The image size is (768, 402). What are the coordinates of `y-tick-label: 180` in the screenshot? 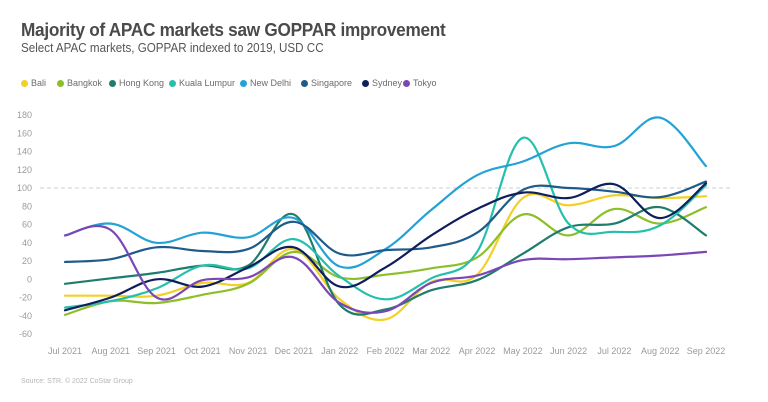 It's located at (24, 115).